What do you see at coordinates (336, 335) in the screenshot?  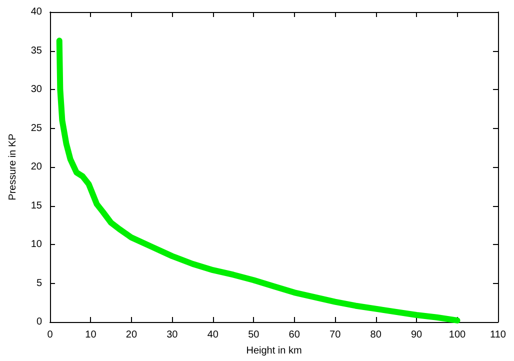 I see `x-tick-label: 70` at bounding box center [336, 335].